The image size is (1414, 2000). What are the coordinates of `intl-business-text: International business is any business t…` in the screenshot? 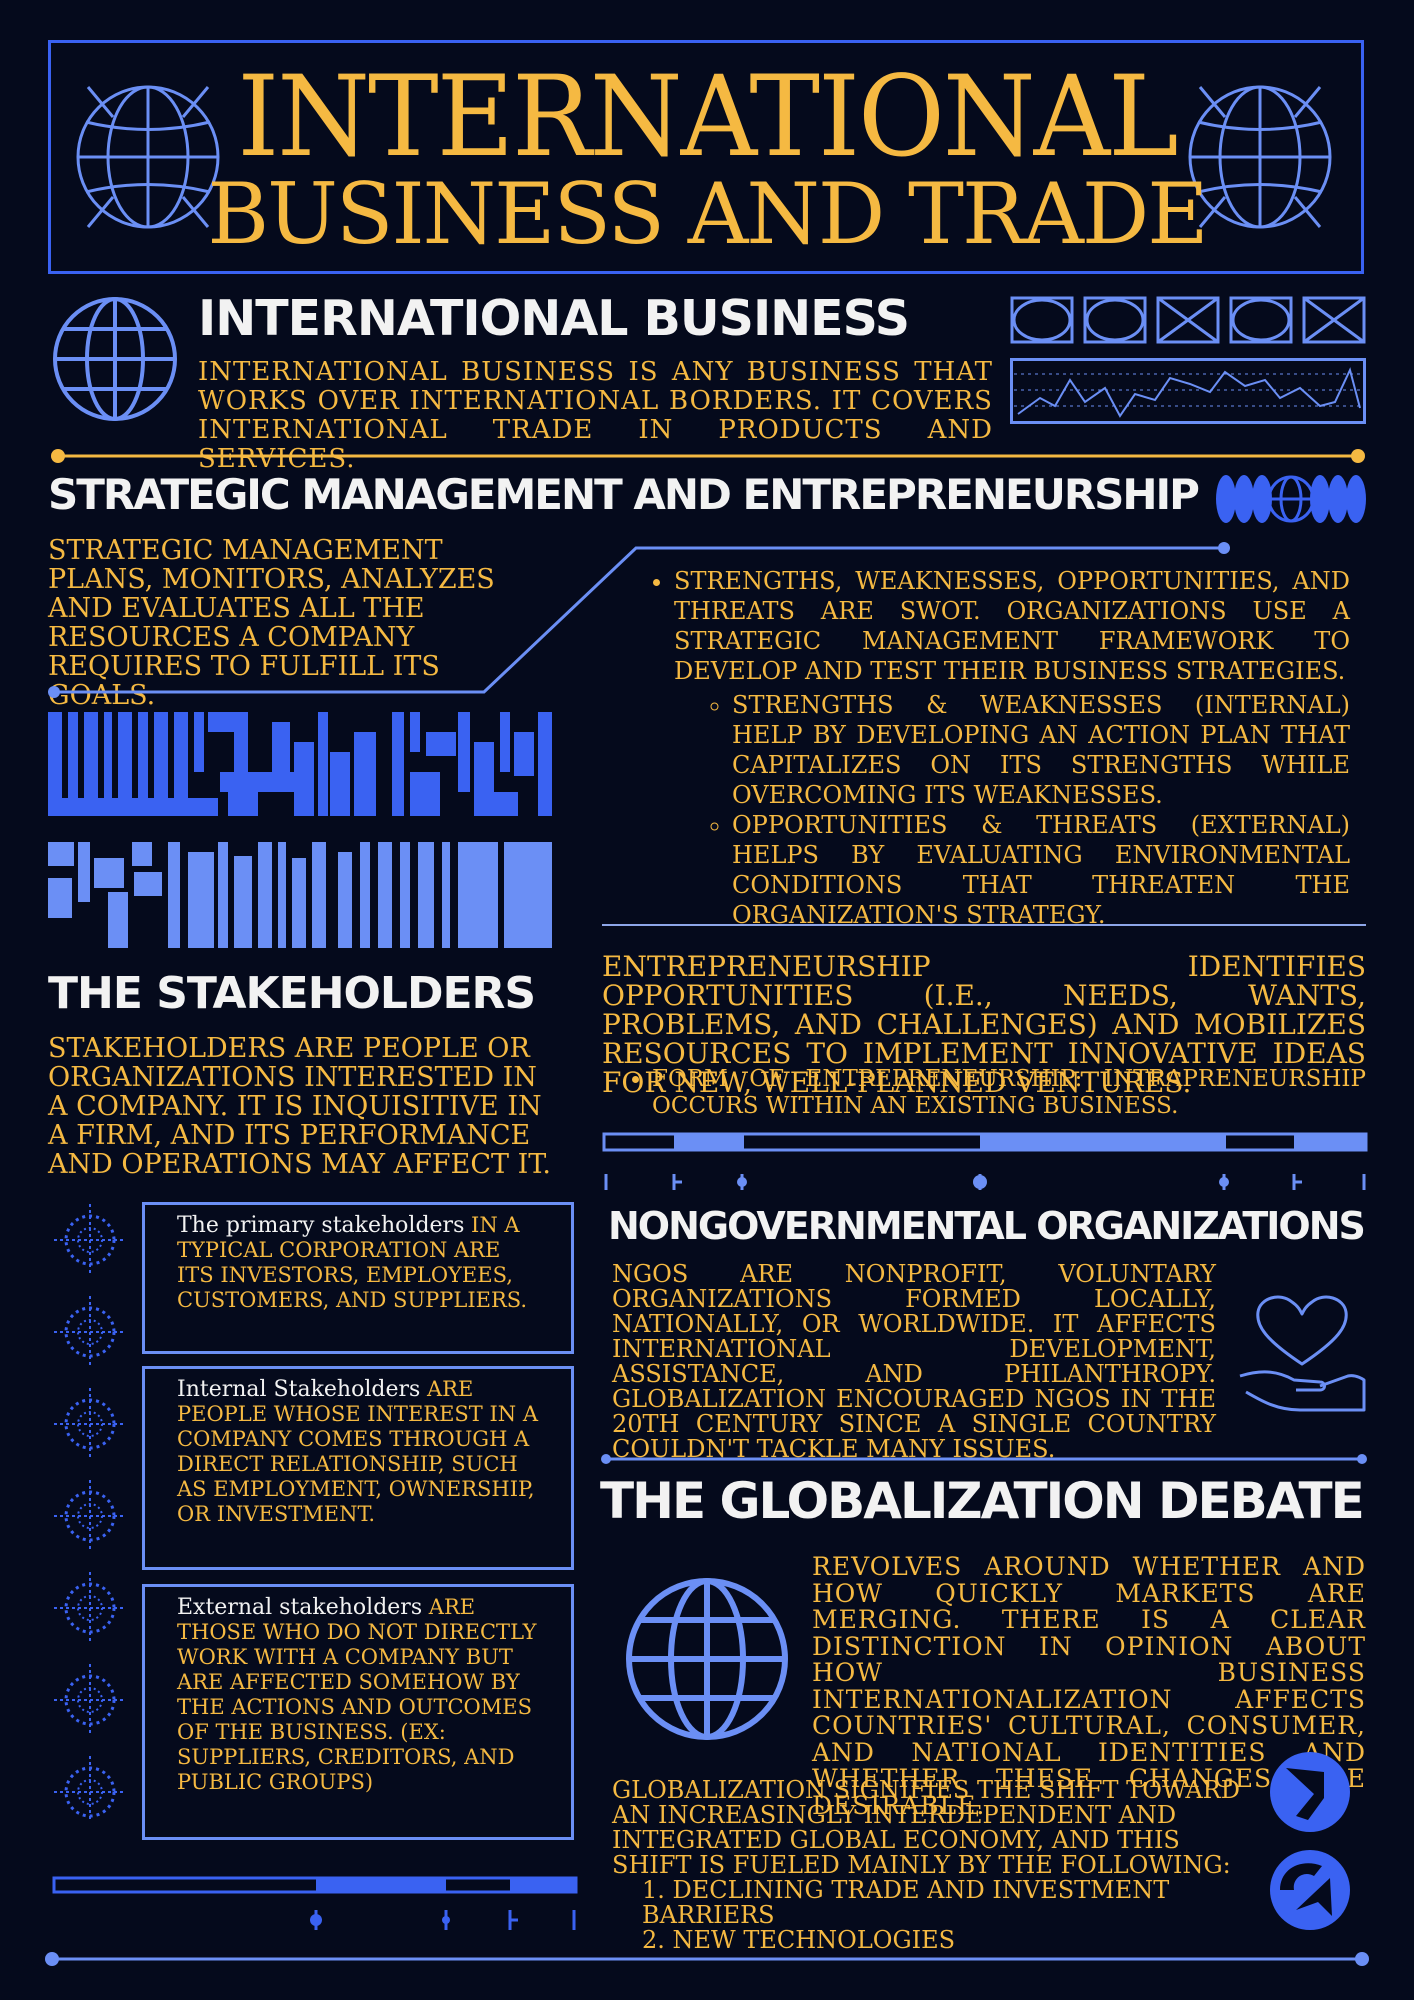 It's located at (595, 415).